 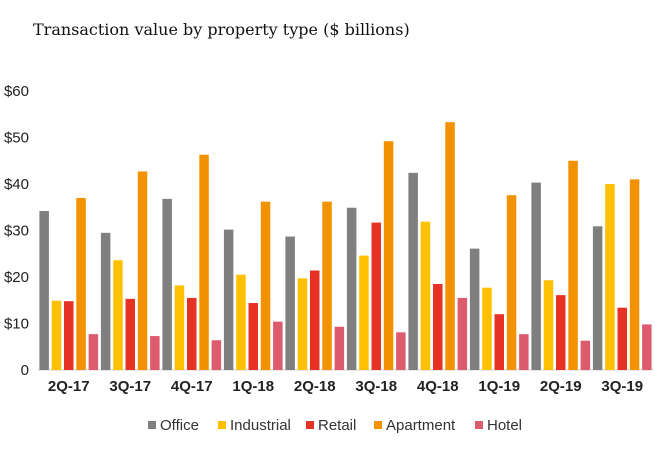 I want to click on x-category-label: 1Q-18, so click(x=253, y=386).